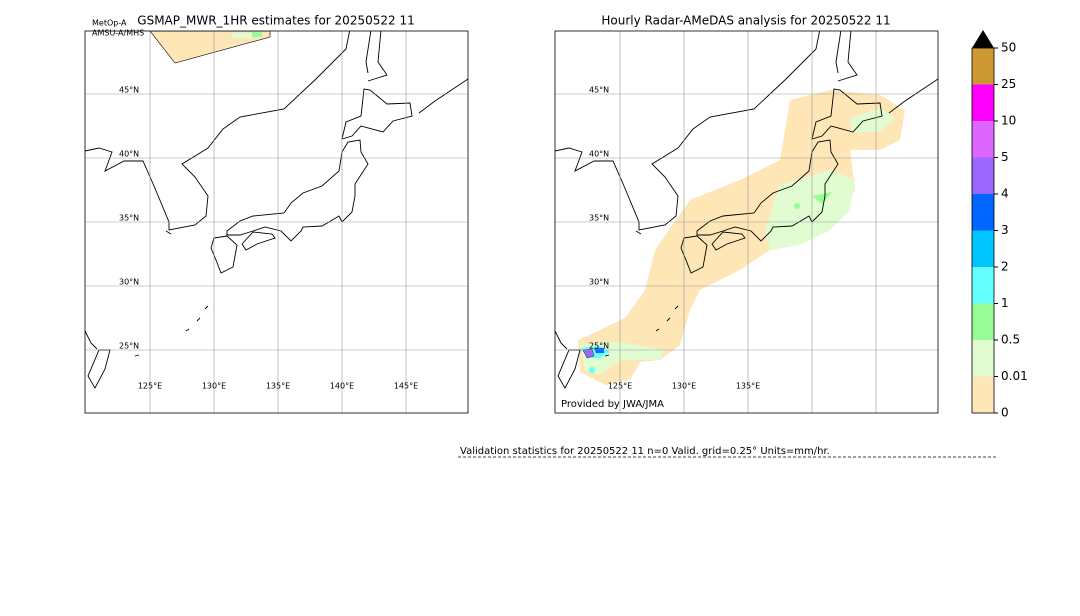 Image resolution: width=1080 pixels, height=616 pixels. Describe the element at coordinates (1005, 157) in the screenshot. I see `colorbar-label: 5` at that location.